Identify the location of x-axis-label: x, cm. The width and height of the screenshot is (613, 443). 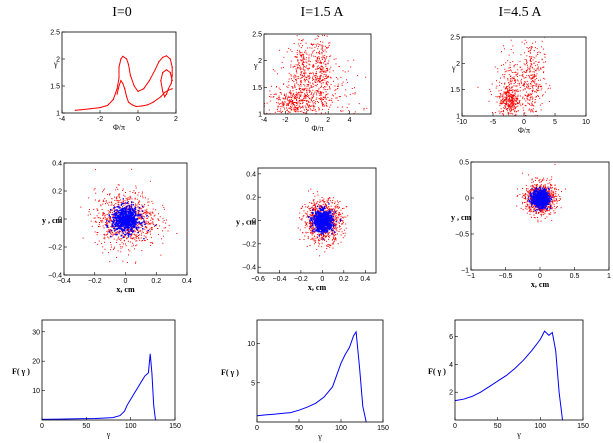
(125, 289).